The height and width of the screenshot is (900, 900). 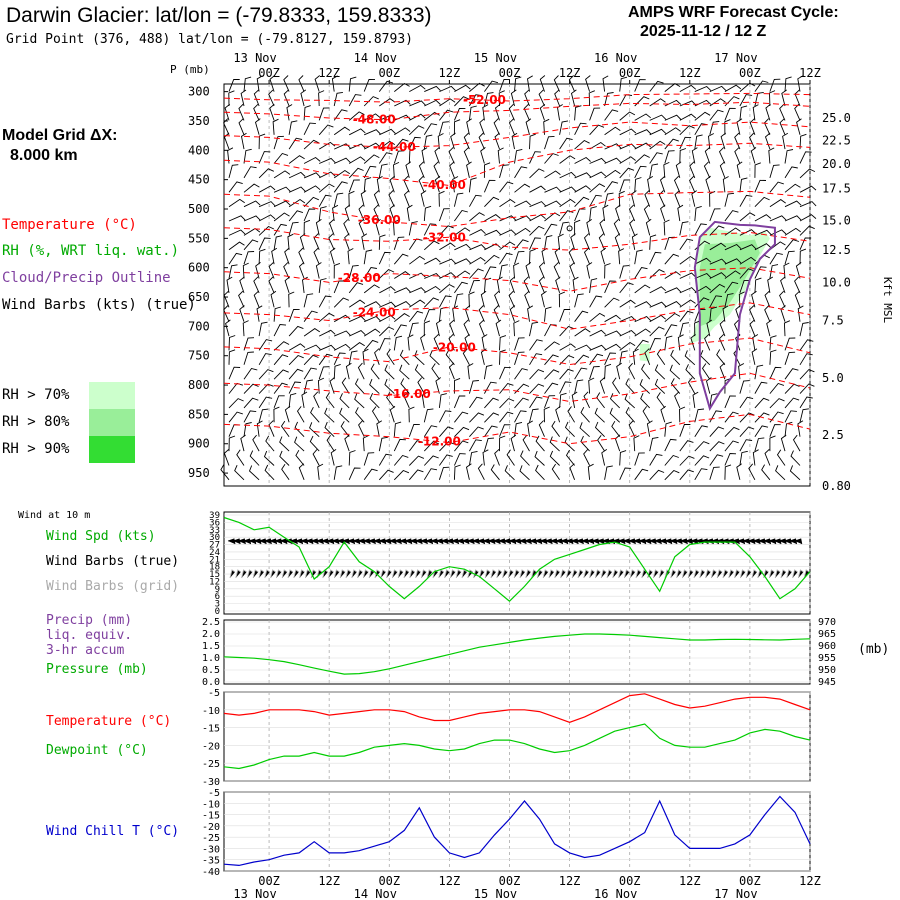 I want to click on legend-temperature2: Temperature (°C), so click(x=109, y=721).